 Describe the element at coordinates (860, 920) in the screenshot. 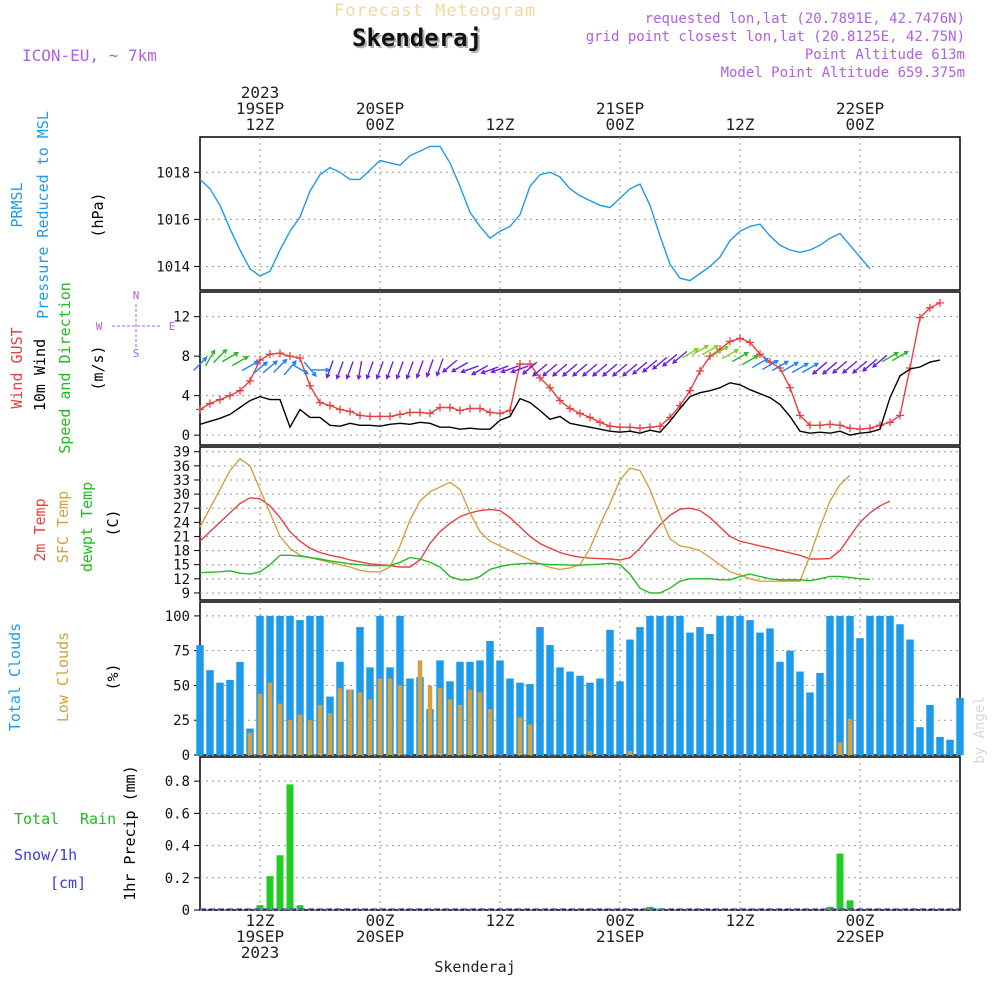

I see `time-label-bottom: 00Z` at that location.